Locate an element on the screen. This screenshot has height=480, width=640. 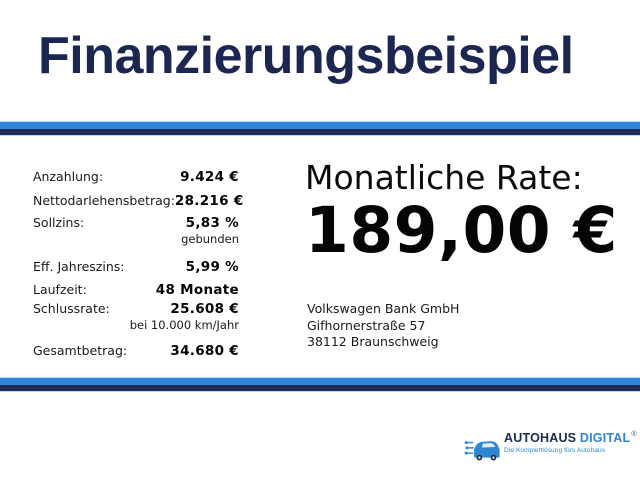
row-value: 25.608 € is located at coordinates (204, 309).